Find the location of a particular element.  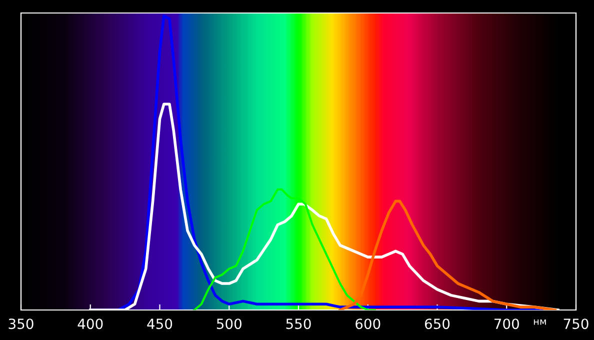

x-tick-label: 450 is located at coordinates (159, 324).